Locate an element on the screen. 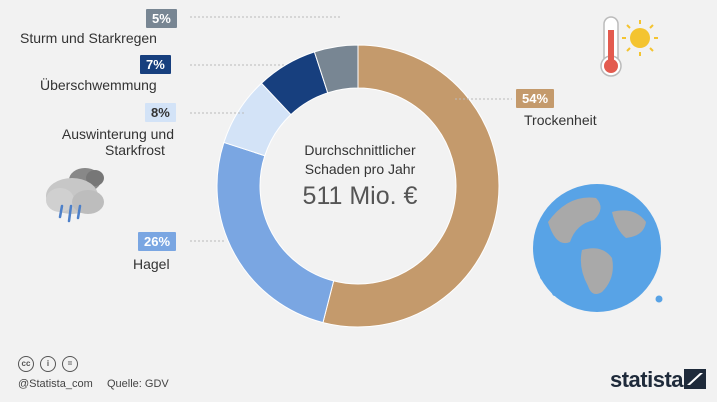  center-value: 511 Mio. € is located at coordinates (360, 196).